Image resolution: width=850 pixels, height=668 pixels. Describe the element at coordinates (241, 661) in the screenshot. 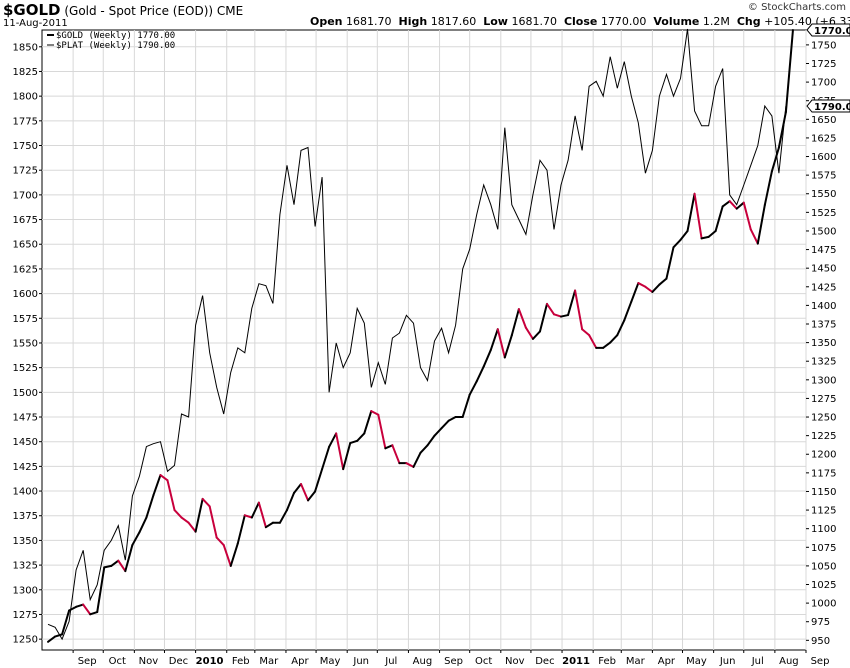

I see `x-tick-label: Feb` at that location.